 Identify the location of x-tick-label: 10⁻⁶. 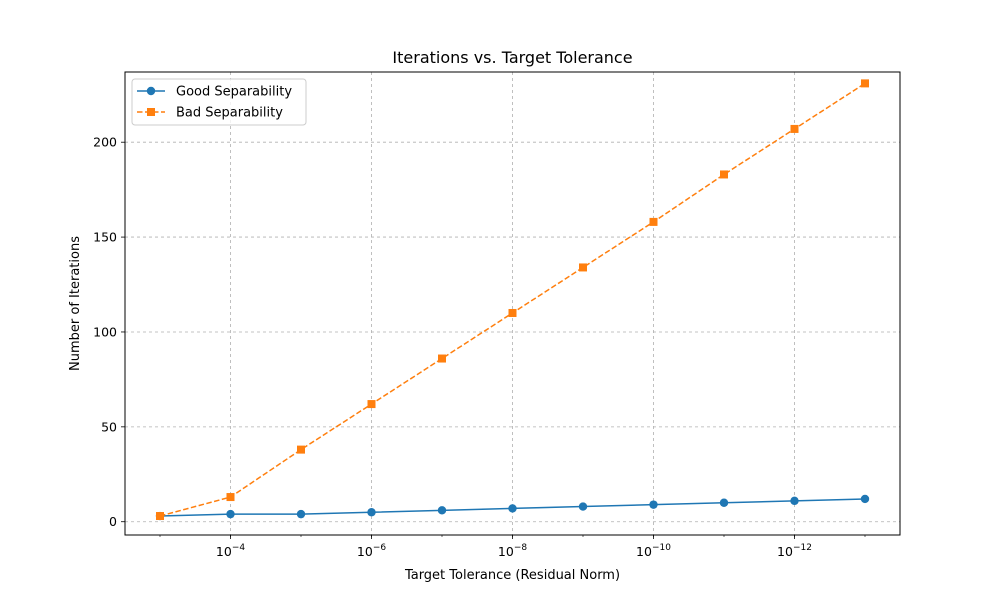
(371, 551).